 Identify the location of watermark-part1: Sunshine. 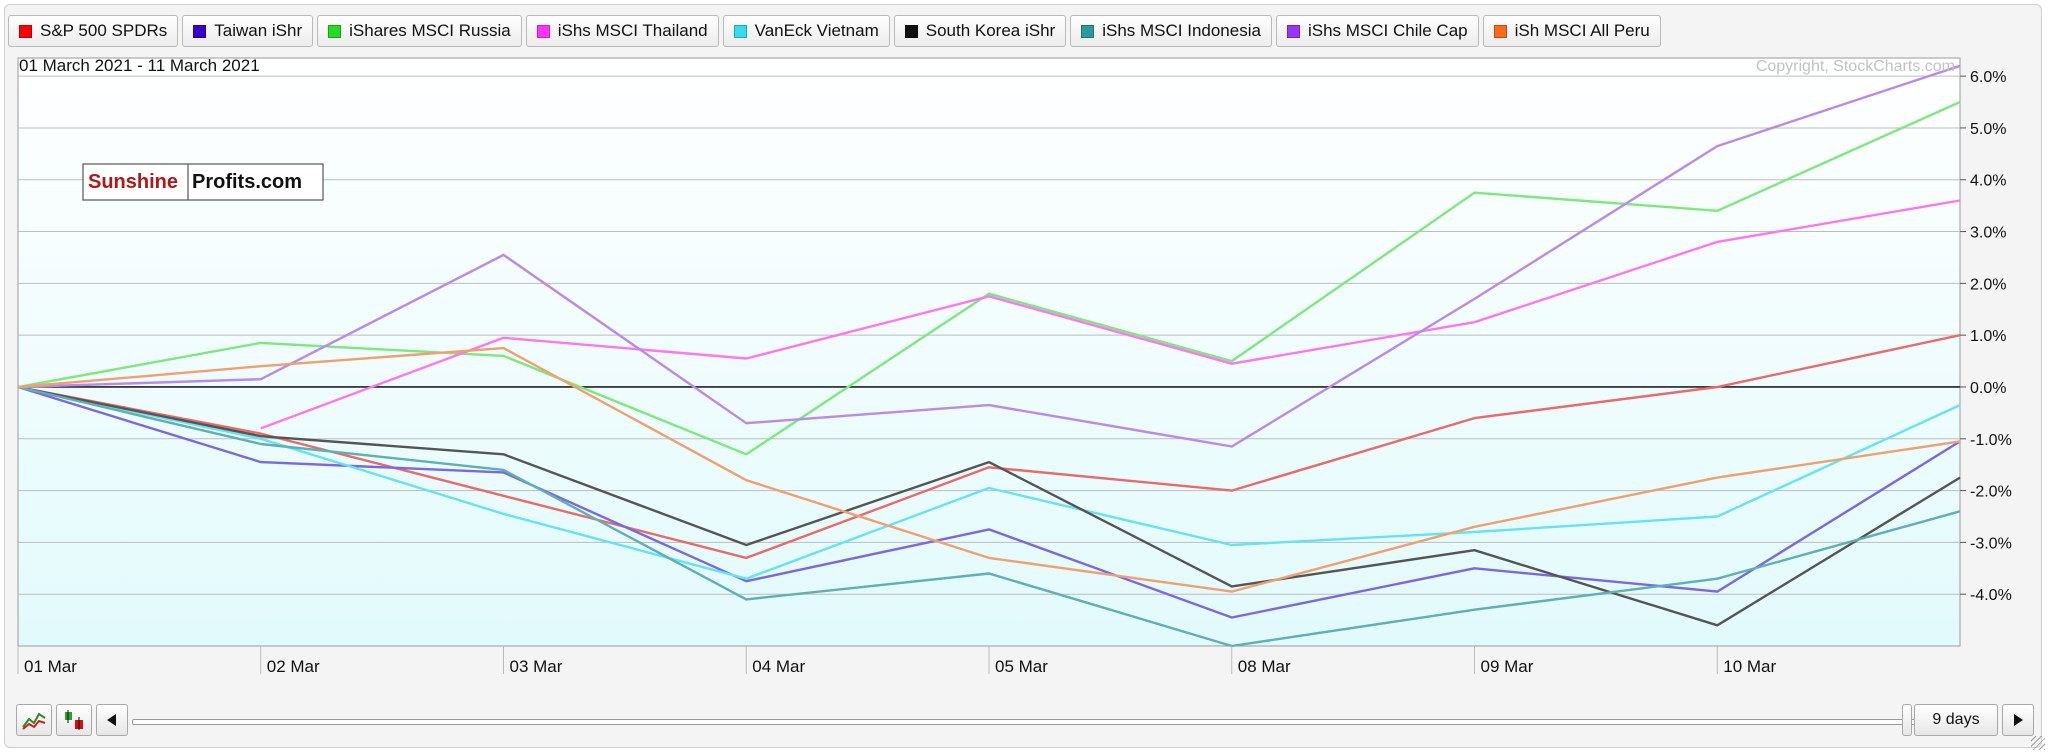
(133, 182).